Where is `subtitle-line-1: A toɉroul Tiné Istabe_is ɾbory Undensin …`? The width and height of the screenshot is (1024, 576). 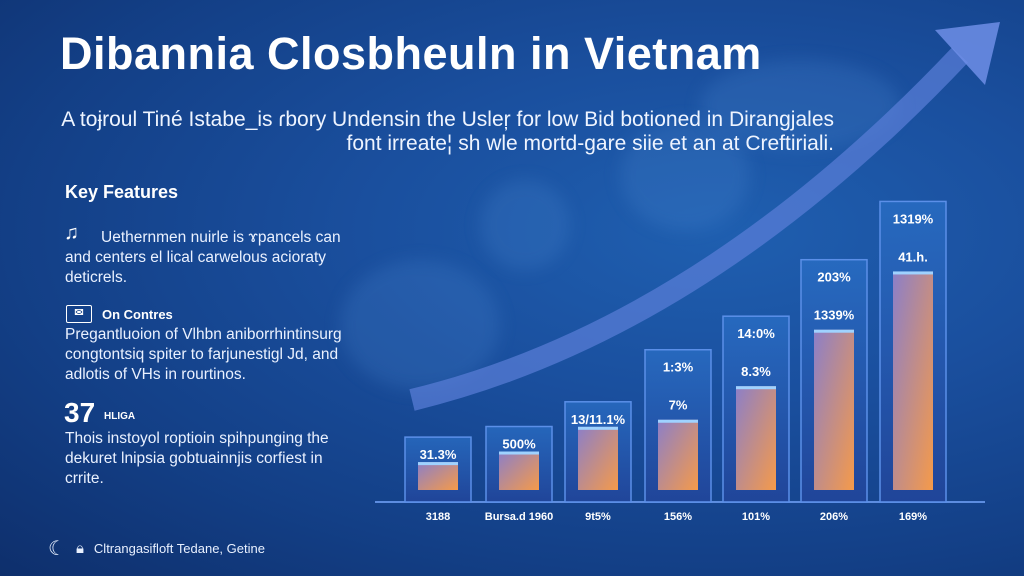
subtitle-line-1: A toɉroul Tiné Istabe_is ɾbory Undensin … is located at coordinates (447, 119).